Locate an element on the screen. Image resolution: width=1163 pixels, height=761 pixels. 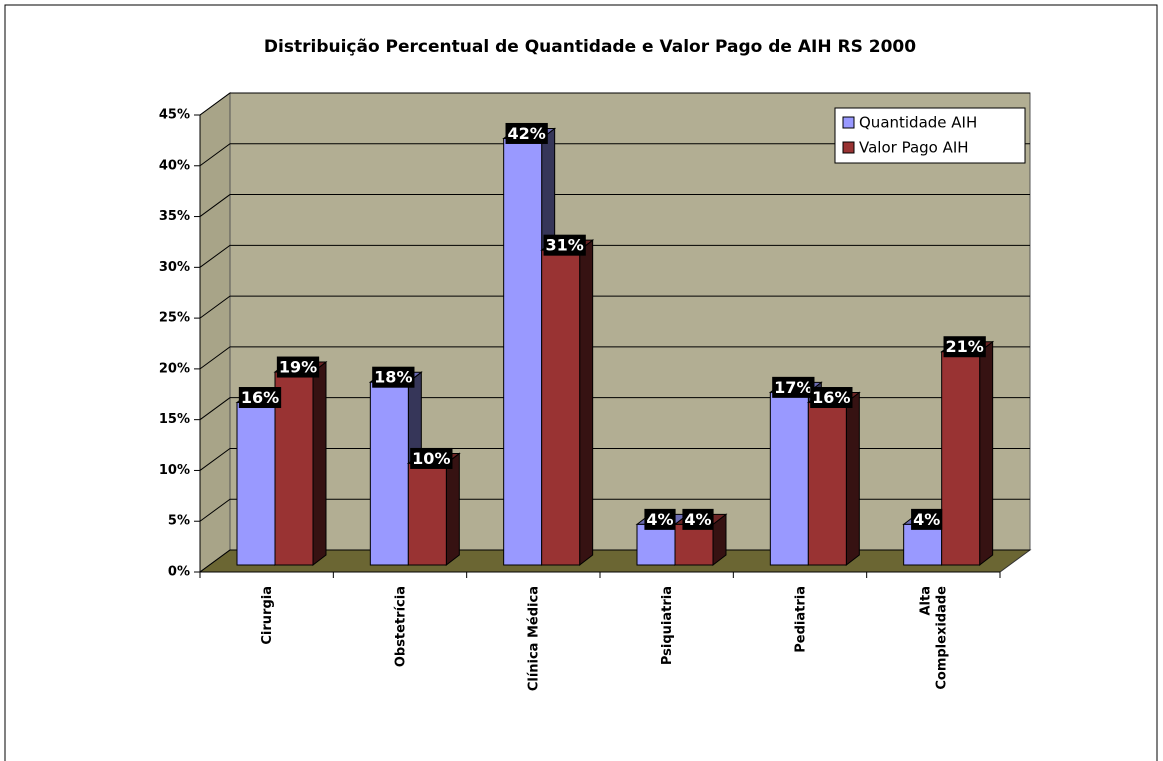
y-tick-label: 0% is located at coordinates (179, 572).